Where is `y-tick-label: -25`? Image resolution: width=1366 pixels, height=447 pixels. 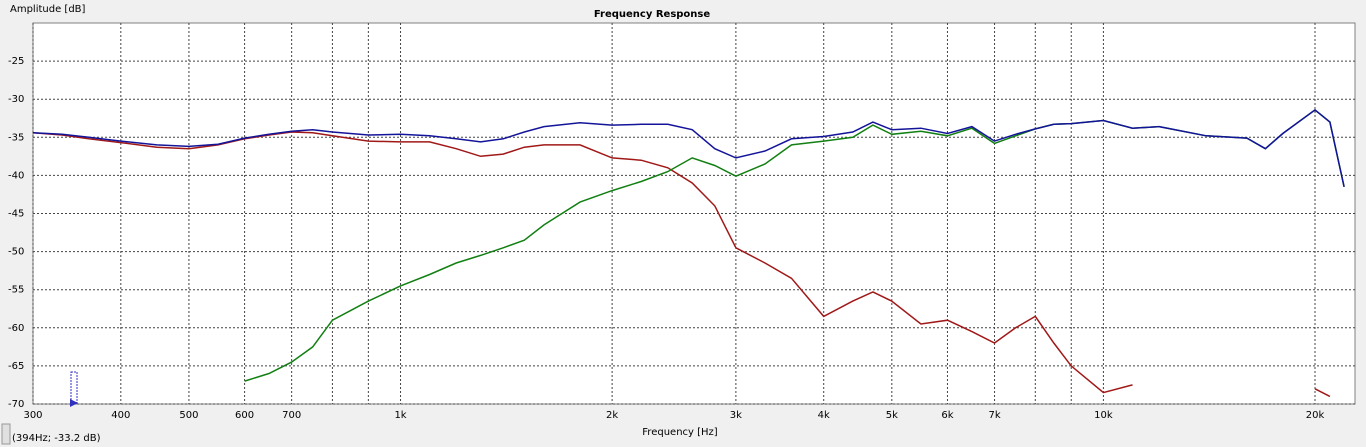 y-tick-label: -25 is located at coordinates (16, 61).